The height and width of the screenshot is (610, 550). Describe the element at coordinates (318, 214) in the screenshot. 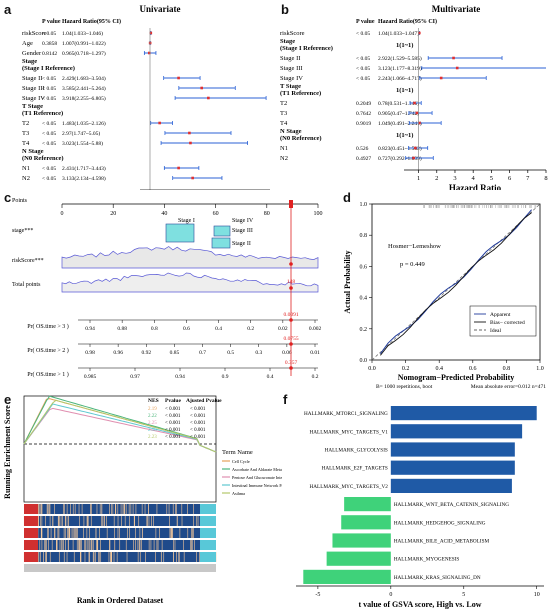

I see `points-tick-label: 100` at that location.